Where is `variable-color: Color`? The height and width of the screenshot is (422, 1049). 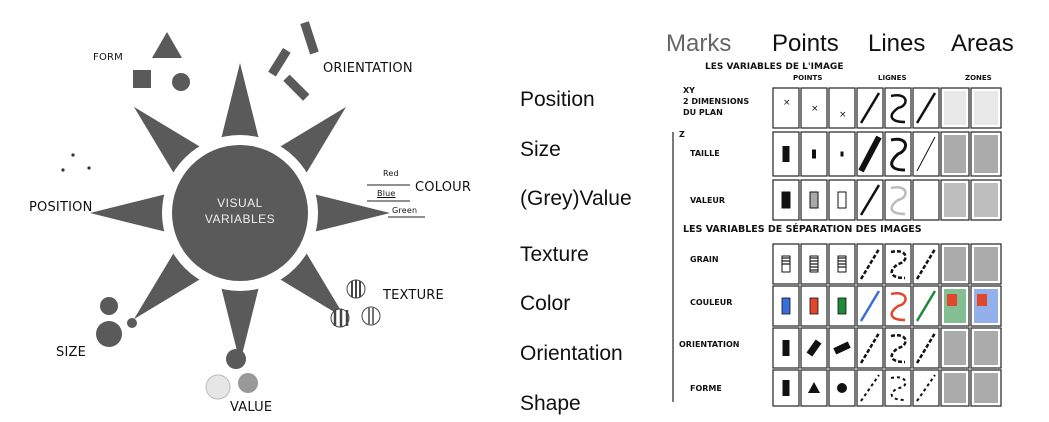 variable-color: Color is located at coordinates (545, 303).